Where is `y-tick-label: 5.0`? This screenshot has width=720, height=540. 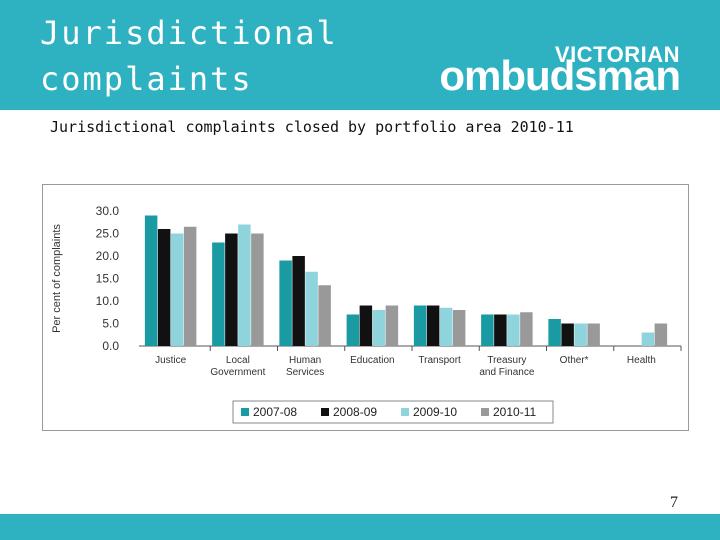 y-tick-label: 5.0 is located at coordinates (110, 324).